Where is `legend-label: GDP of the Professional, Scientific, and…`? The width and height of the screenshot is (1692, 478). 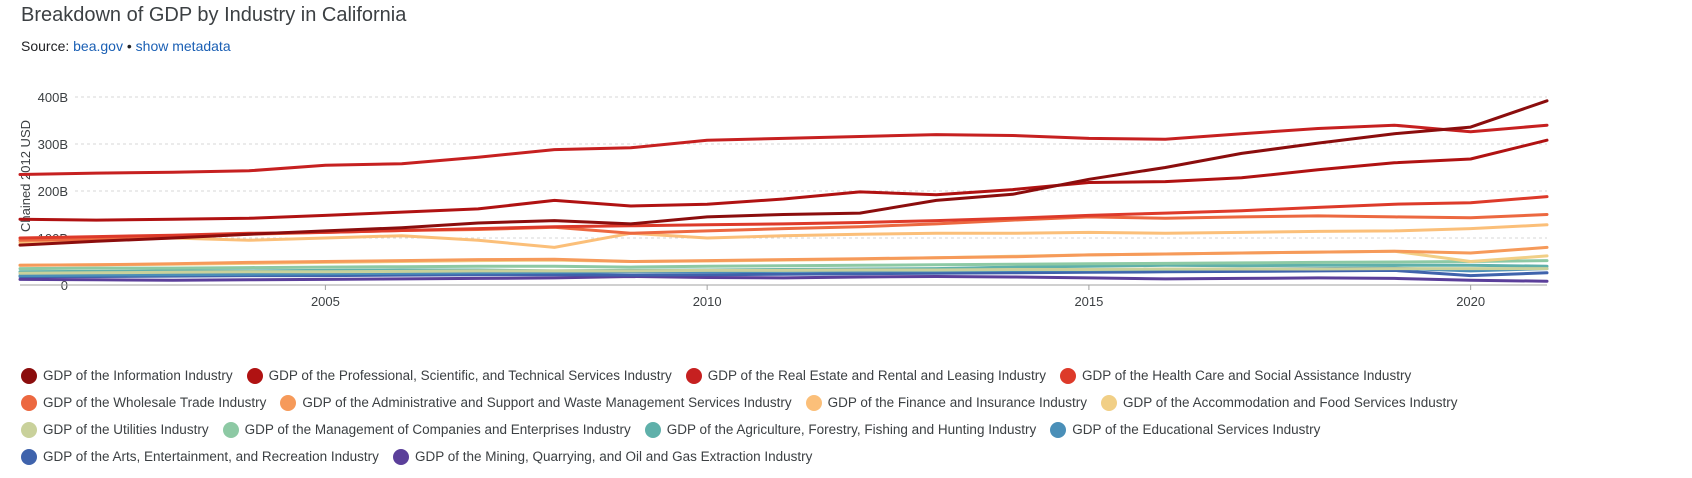 legend-label: GDP of the Professional, Scientific, and… is located at coordinates (470, 375).